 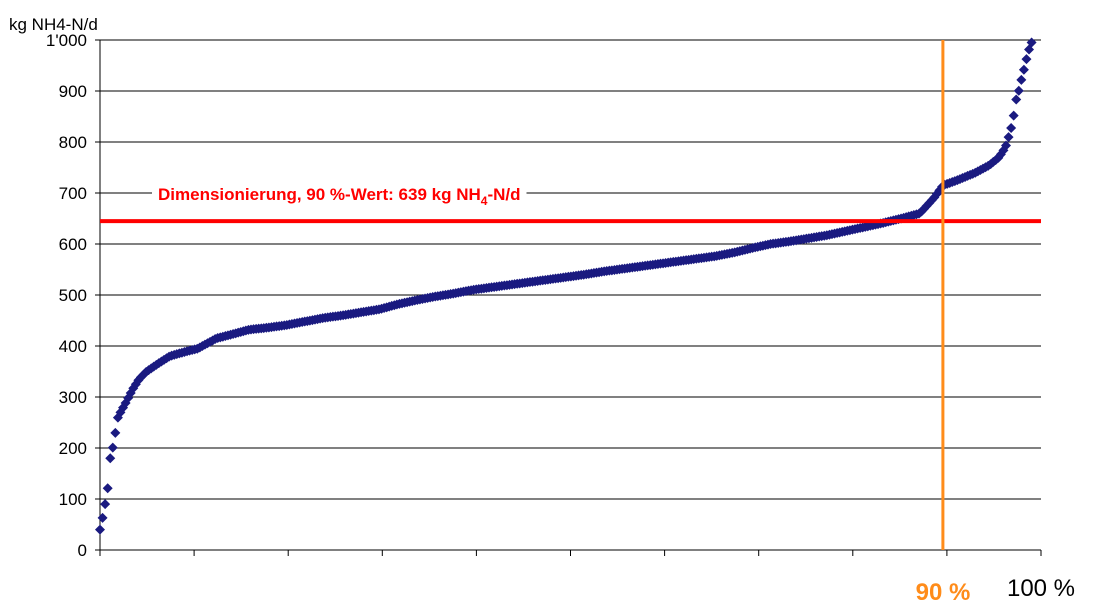 I want to click on reference-label-main: Dimensionierung, 90 %-Wert: 639 kg NH, so click(x=319, y=194).